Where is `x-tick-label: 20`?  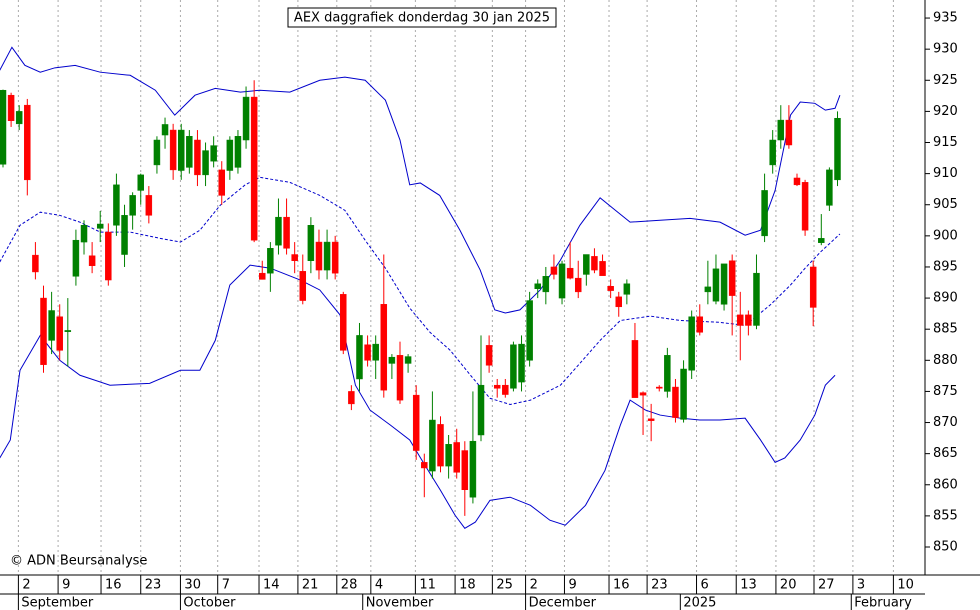
x-tick-label: 20 is located at coordinates (788, 585).